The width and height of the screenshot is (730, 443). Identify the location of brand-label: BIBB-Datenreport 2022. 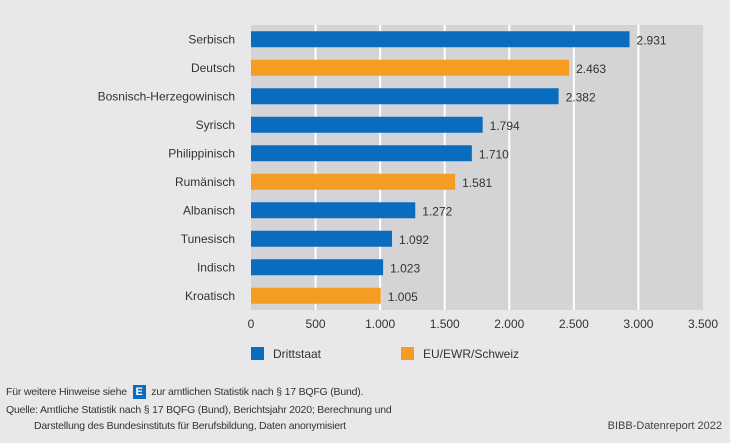
(664, 426).